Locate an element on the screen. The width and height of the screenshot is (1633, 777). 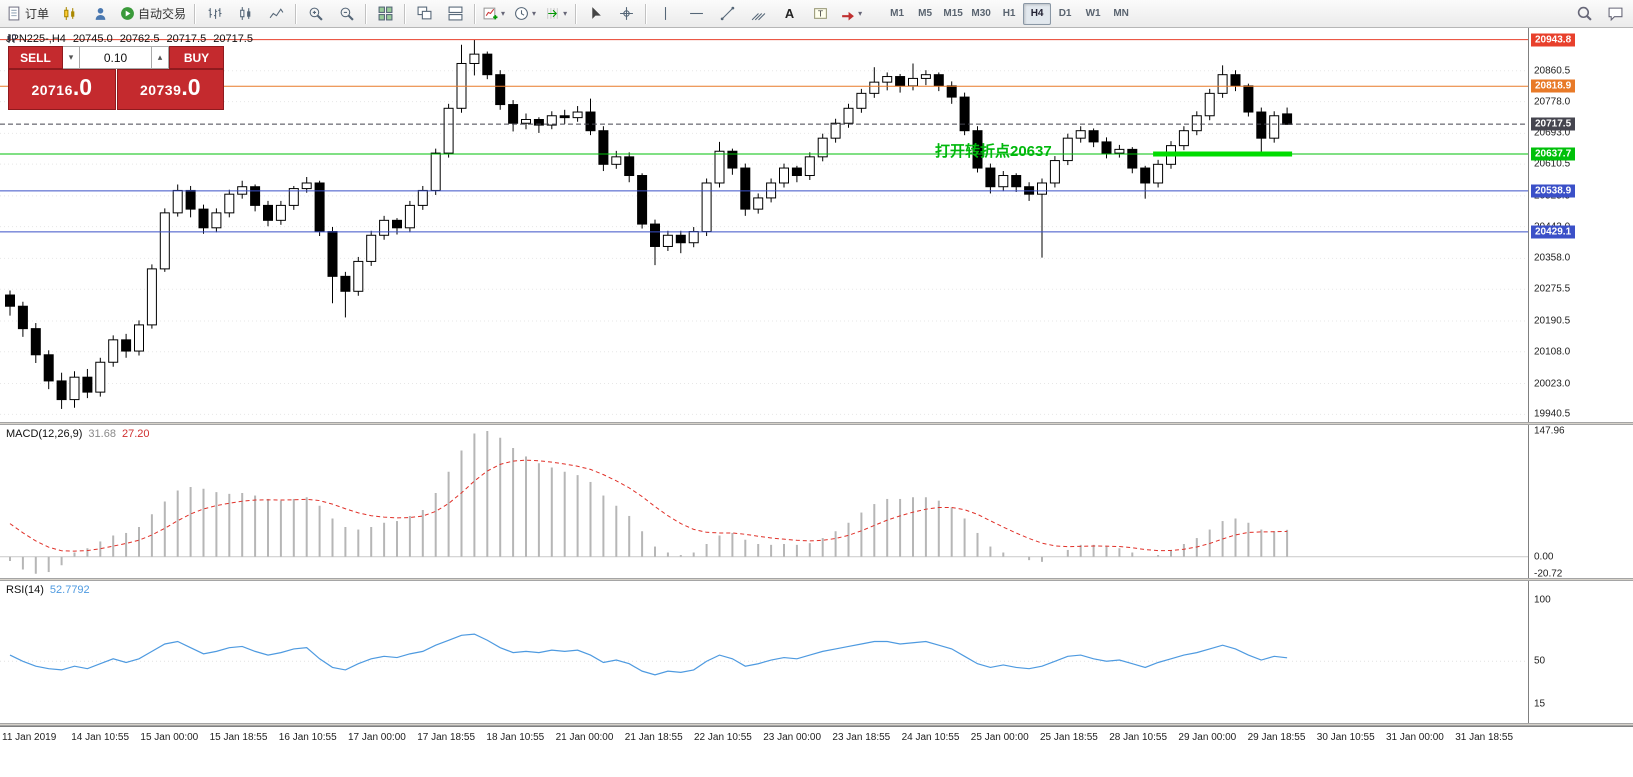
doc-icon is located at coordinates (14, 13).